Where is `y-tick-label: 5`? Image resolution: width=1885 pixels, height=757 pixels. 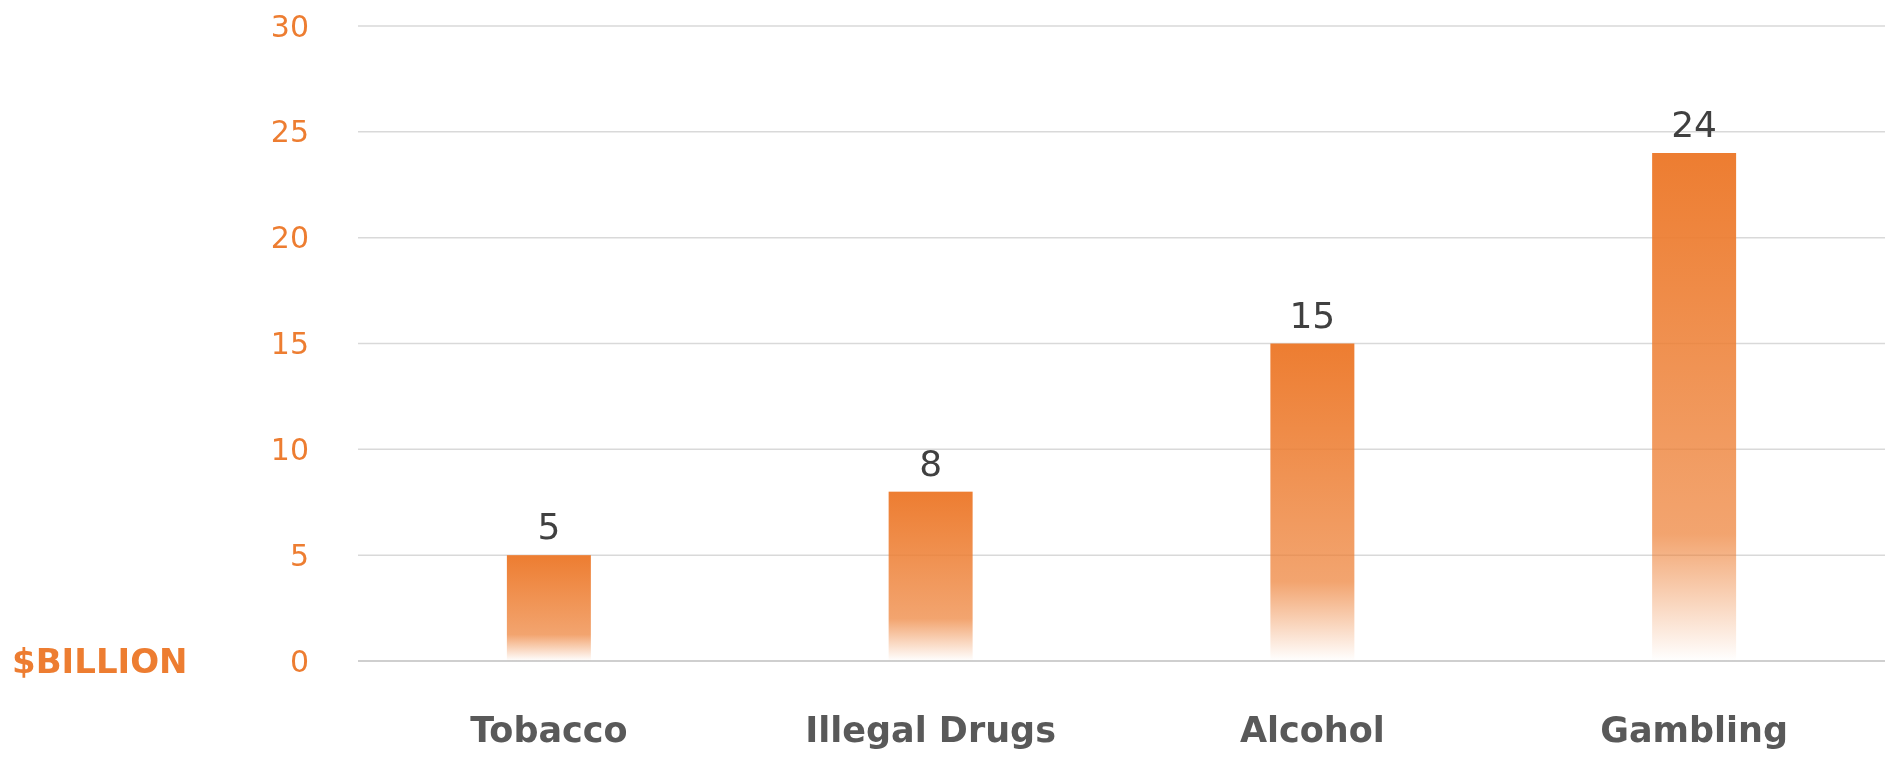 y-tick-label: 5 is located at coordinates (299, 555).